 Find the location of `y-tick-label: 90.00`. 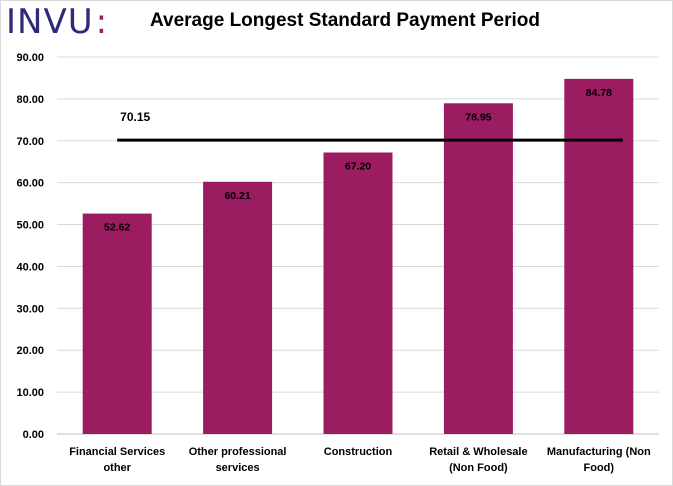

y-tick-label: 90.00 is located at coordinates (30, 58).